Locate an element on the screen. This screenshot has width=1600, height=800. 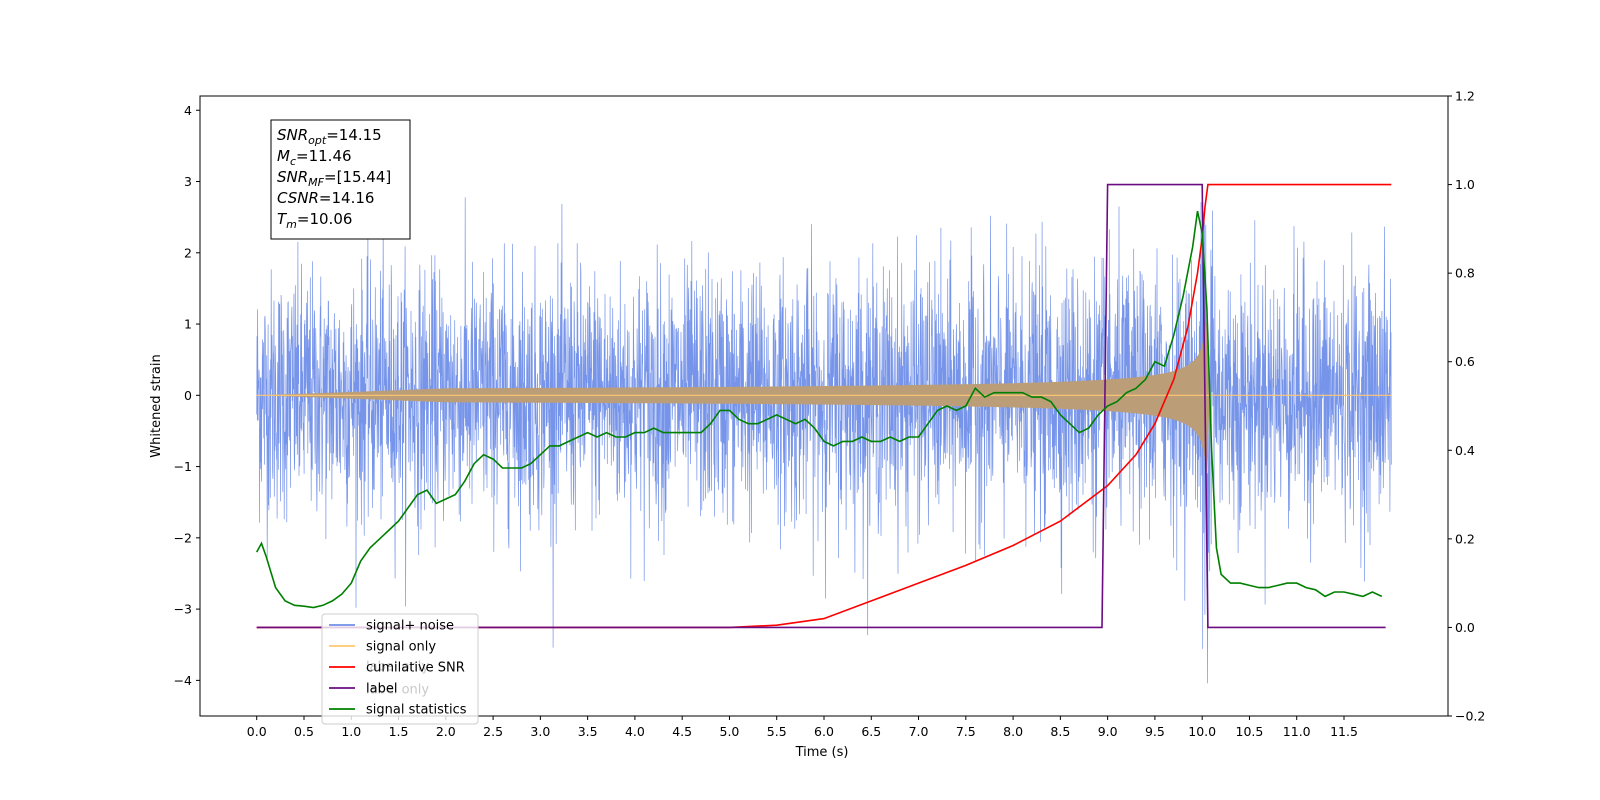
x-tick-label: 6.0 is located at coordinates (824, 731).